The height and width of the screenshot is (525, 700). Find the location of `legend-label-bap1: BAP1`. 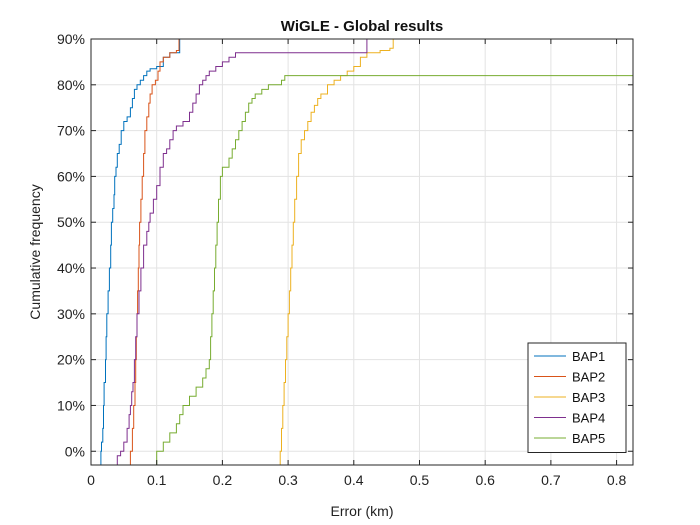

legend-label-bap1: BAP1 is located at coordinates (588, 356).